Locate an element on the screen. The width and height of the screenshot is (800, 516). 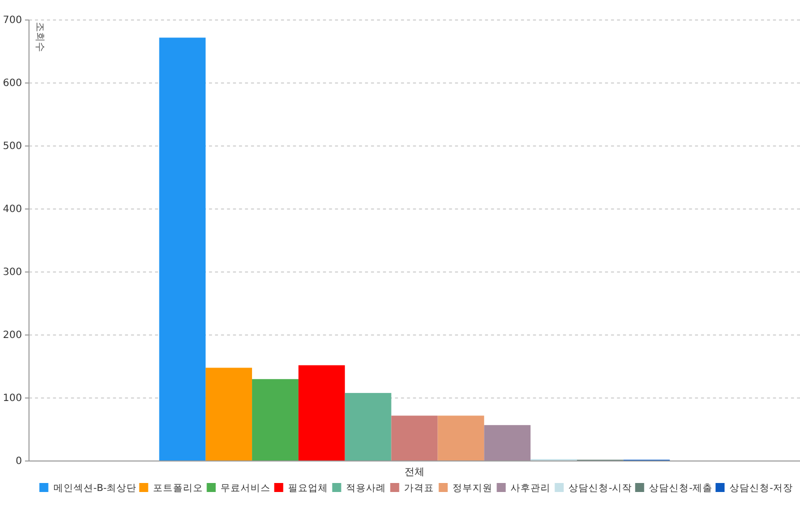
y-tick-label: 300 is located at coordinates (12, 272).